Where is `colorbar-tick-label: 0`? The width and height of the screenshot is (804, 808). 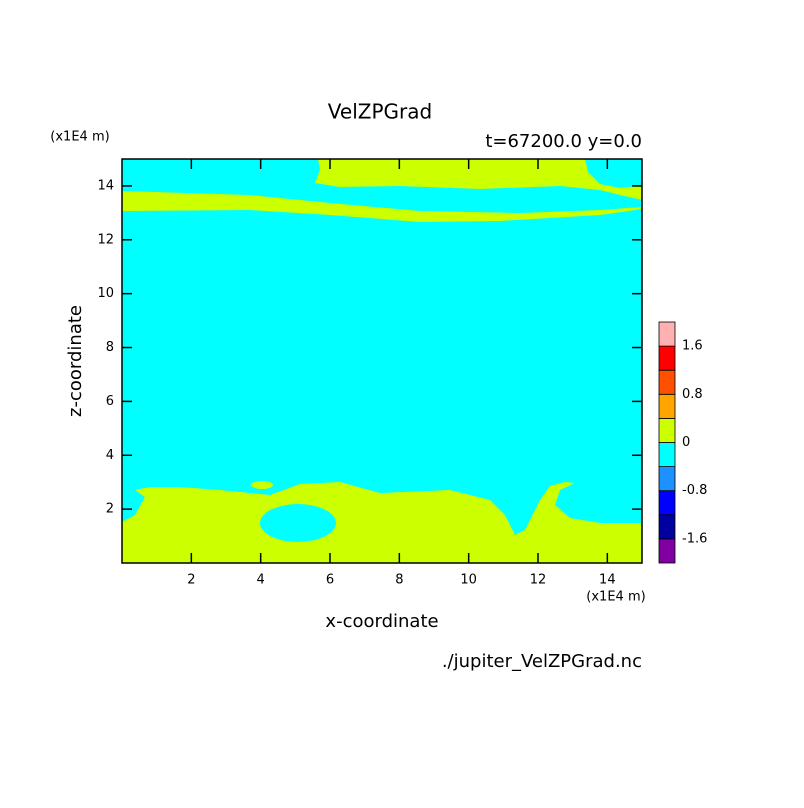
colorbar-tick-label: 0 is located at coordinates (686, 442).